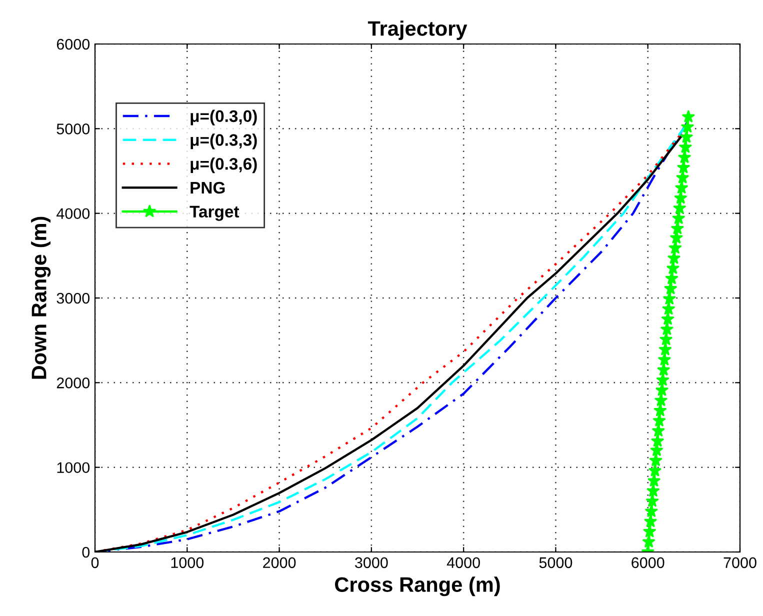  What do you see at coordinates (95, 562) in the screenshot?
I see `x-tick-label: 0` at bounding box center [95, 562].